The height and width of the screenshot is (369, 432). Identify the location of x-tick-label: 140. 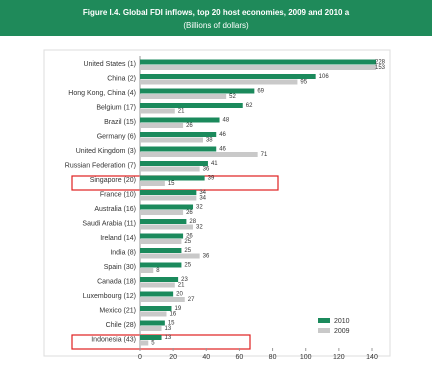
(372, 357).